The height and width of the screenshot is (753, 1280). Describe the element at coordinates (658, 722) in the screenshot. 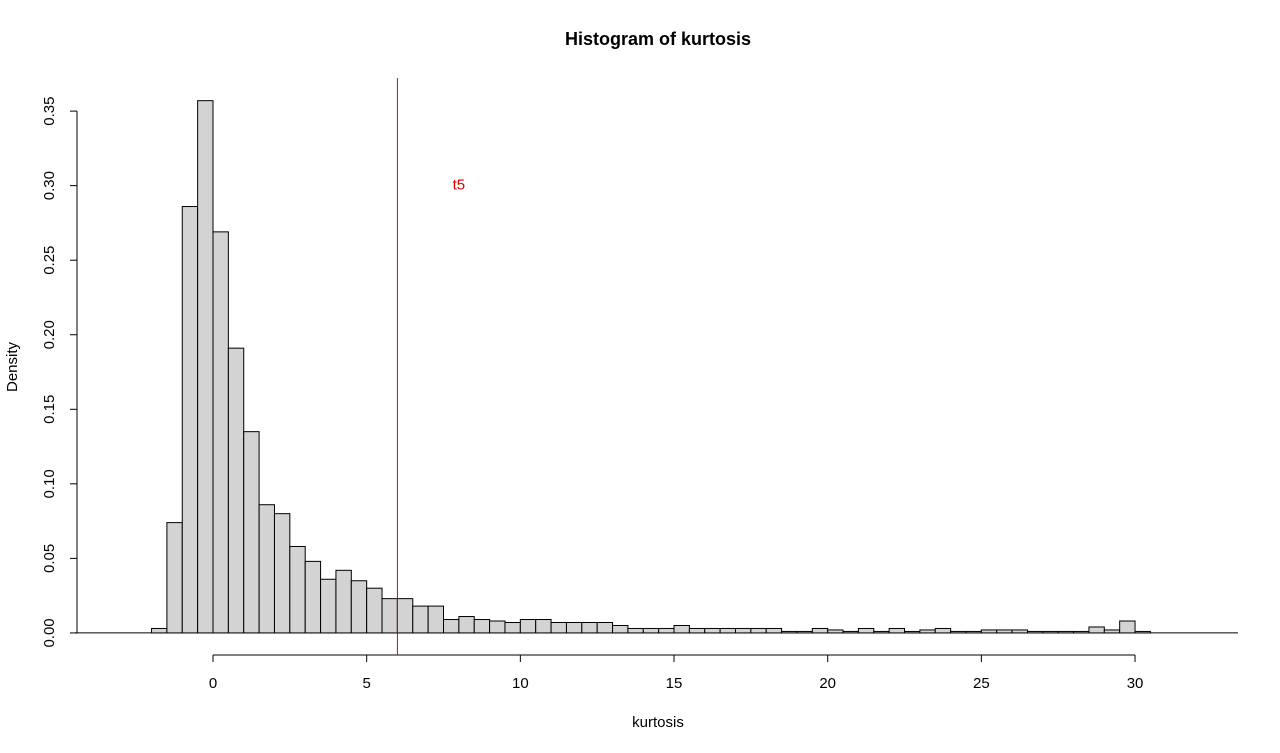

I see `x-axis-title: kurtosis` at that location.